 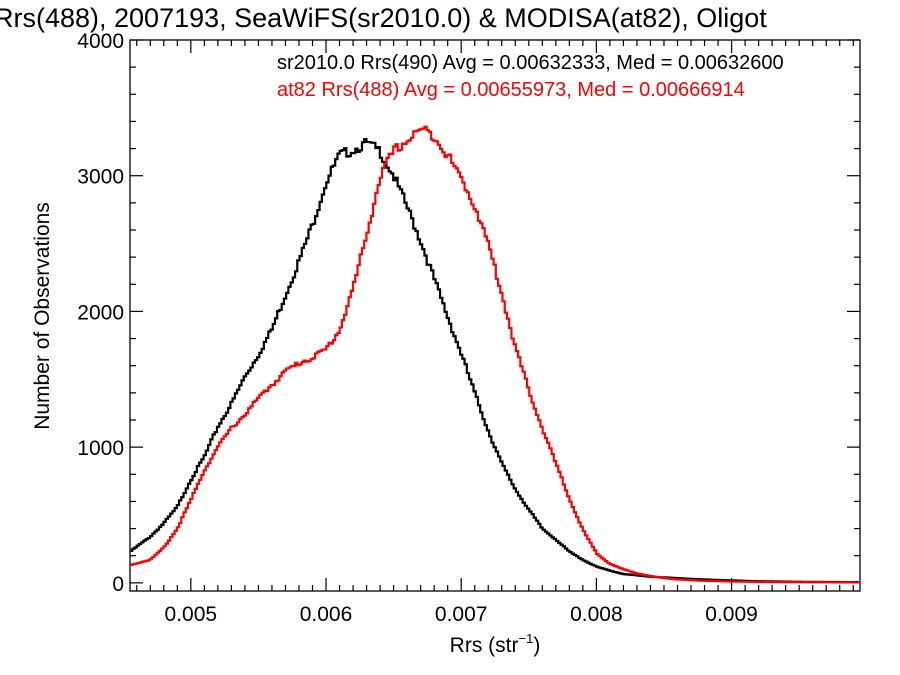 What do you see at coordinates (100, 41) in the screenshot?
I see `y-tick-label: 4000` at bounding box center [100, 41].